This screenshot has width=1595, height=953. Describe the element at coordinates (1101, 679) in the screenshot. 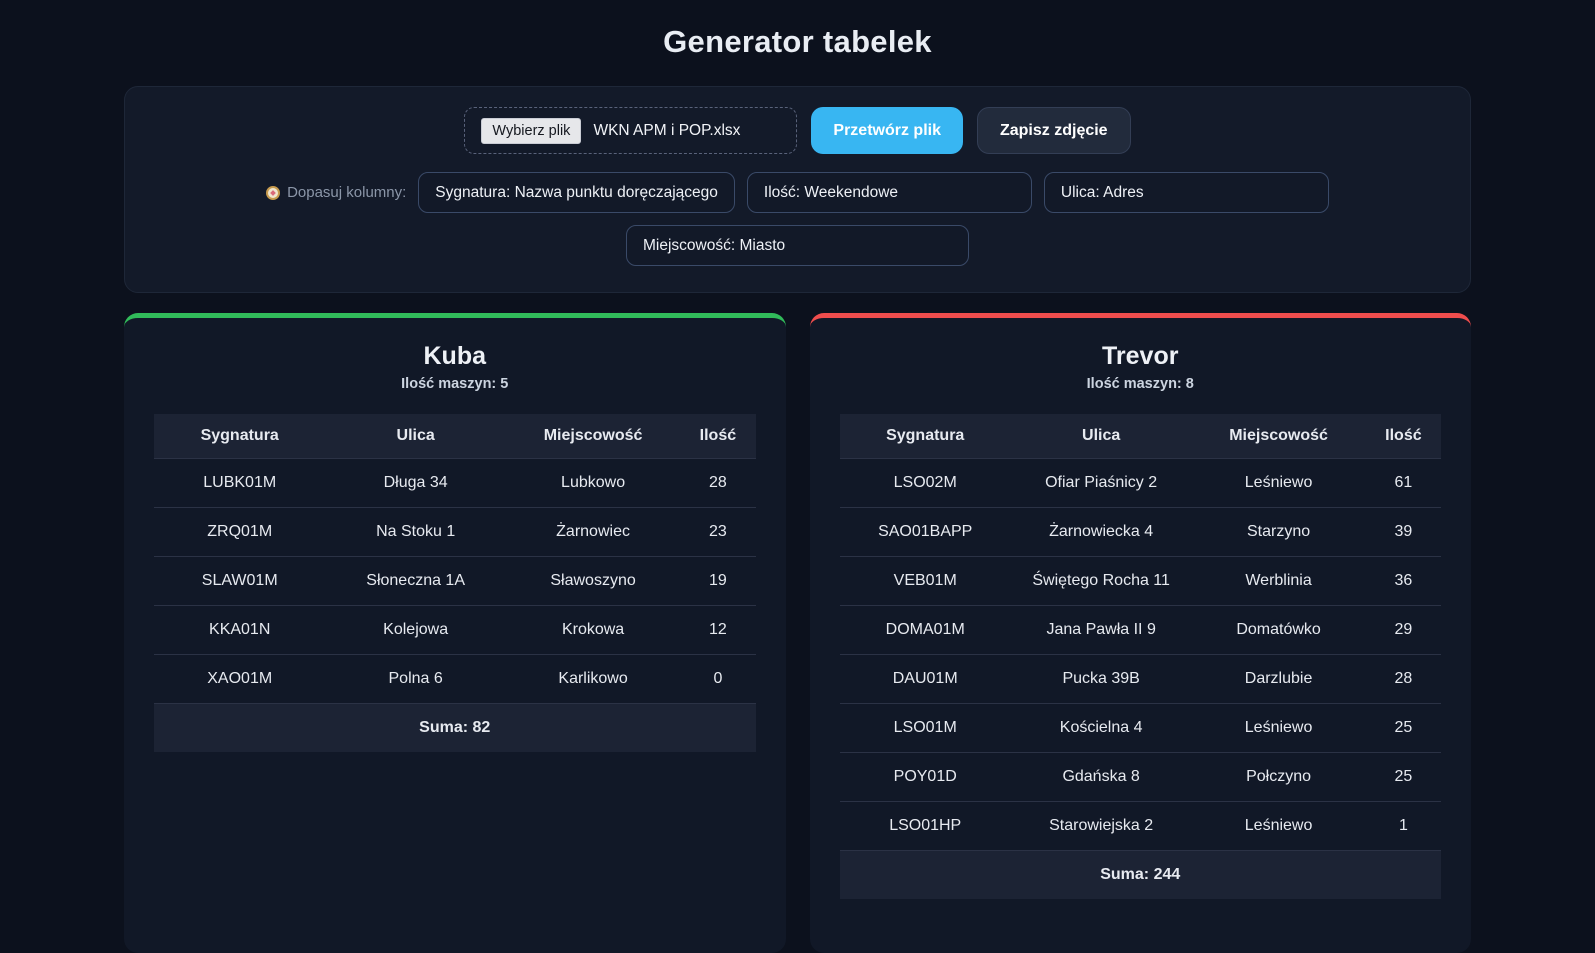

I see `table-cell: Pucka 39B` at that location.